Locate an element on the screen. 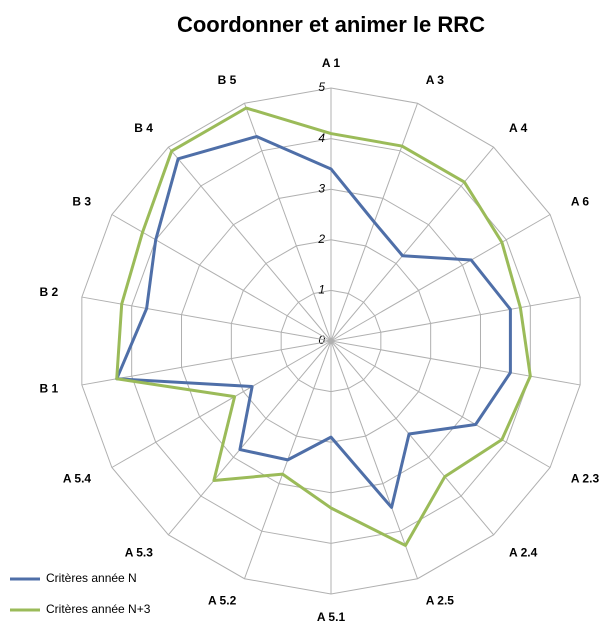  category-label: A 5.3 is located at coordinates (139, 552).